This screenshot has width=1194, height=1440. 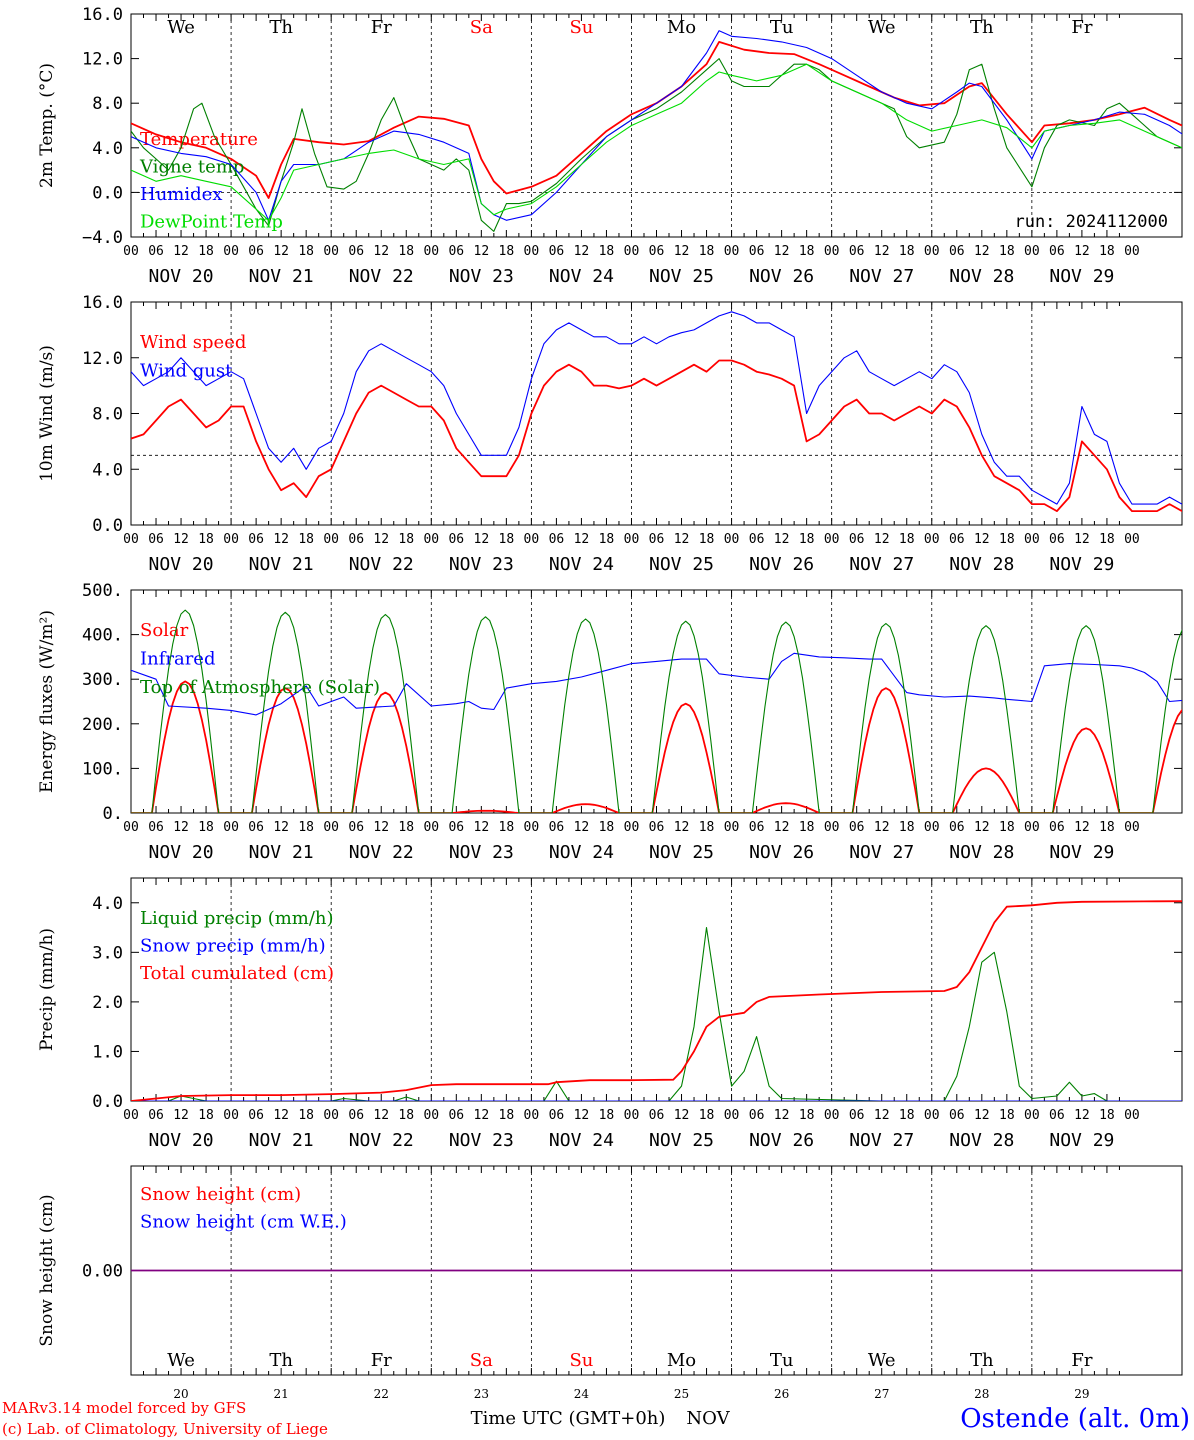 I want to click on weekday-label: Su, so click(x=581, y=27).